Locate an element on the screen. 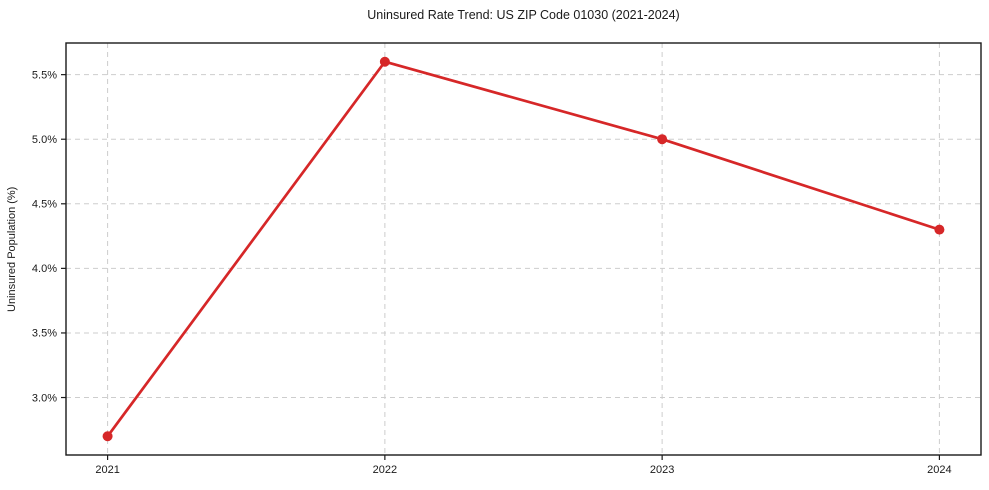 The width and height of the screenshot is (989, 490). x-tick-label: 2021 is located at coordinates (107, 470).